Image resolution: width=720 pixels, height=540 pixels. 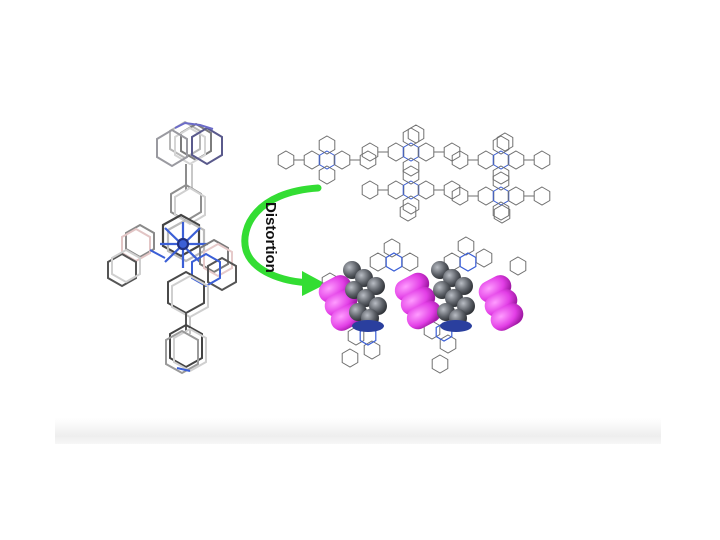 I want to click on lower-ring, so click(x=188, y=302).